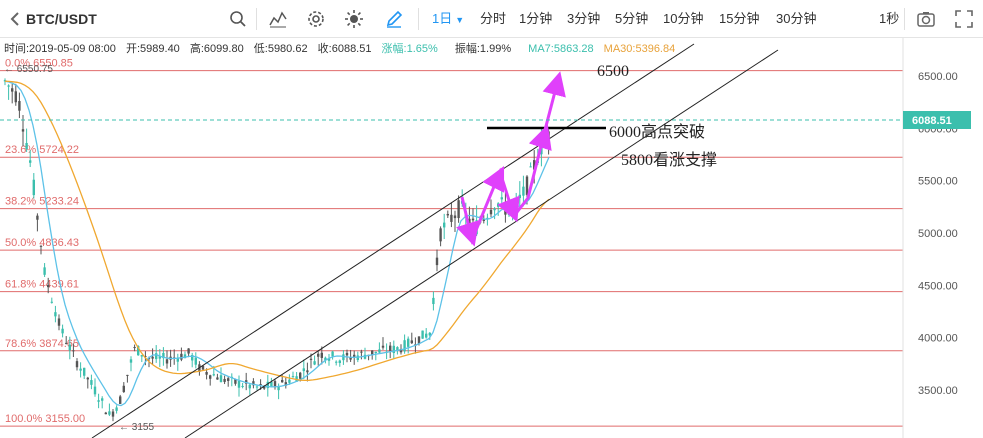 This screenshot has width=983, height=438. Describe the element at coordinates (796, 18) in the screenshot. I see `interval-30m: 30分钟` at that location.